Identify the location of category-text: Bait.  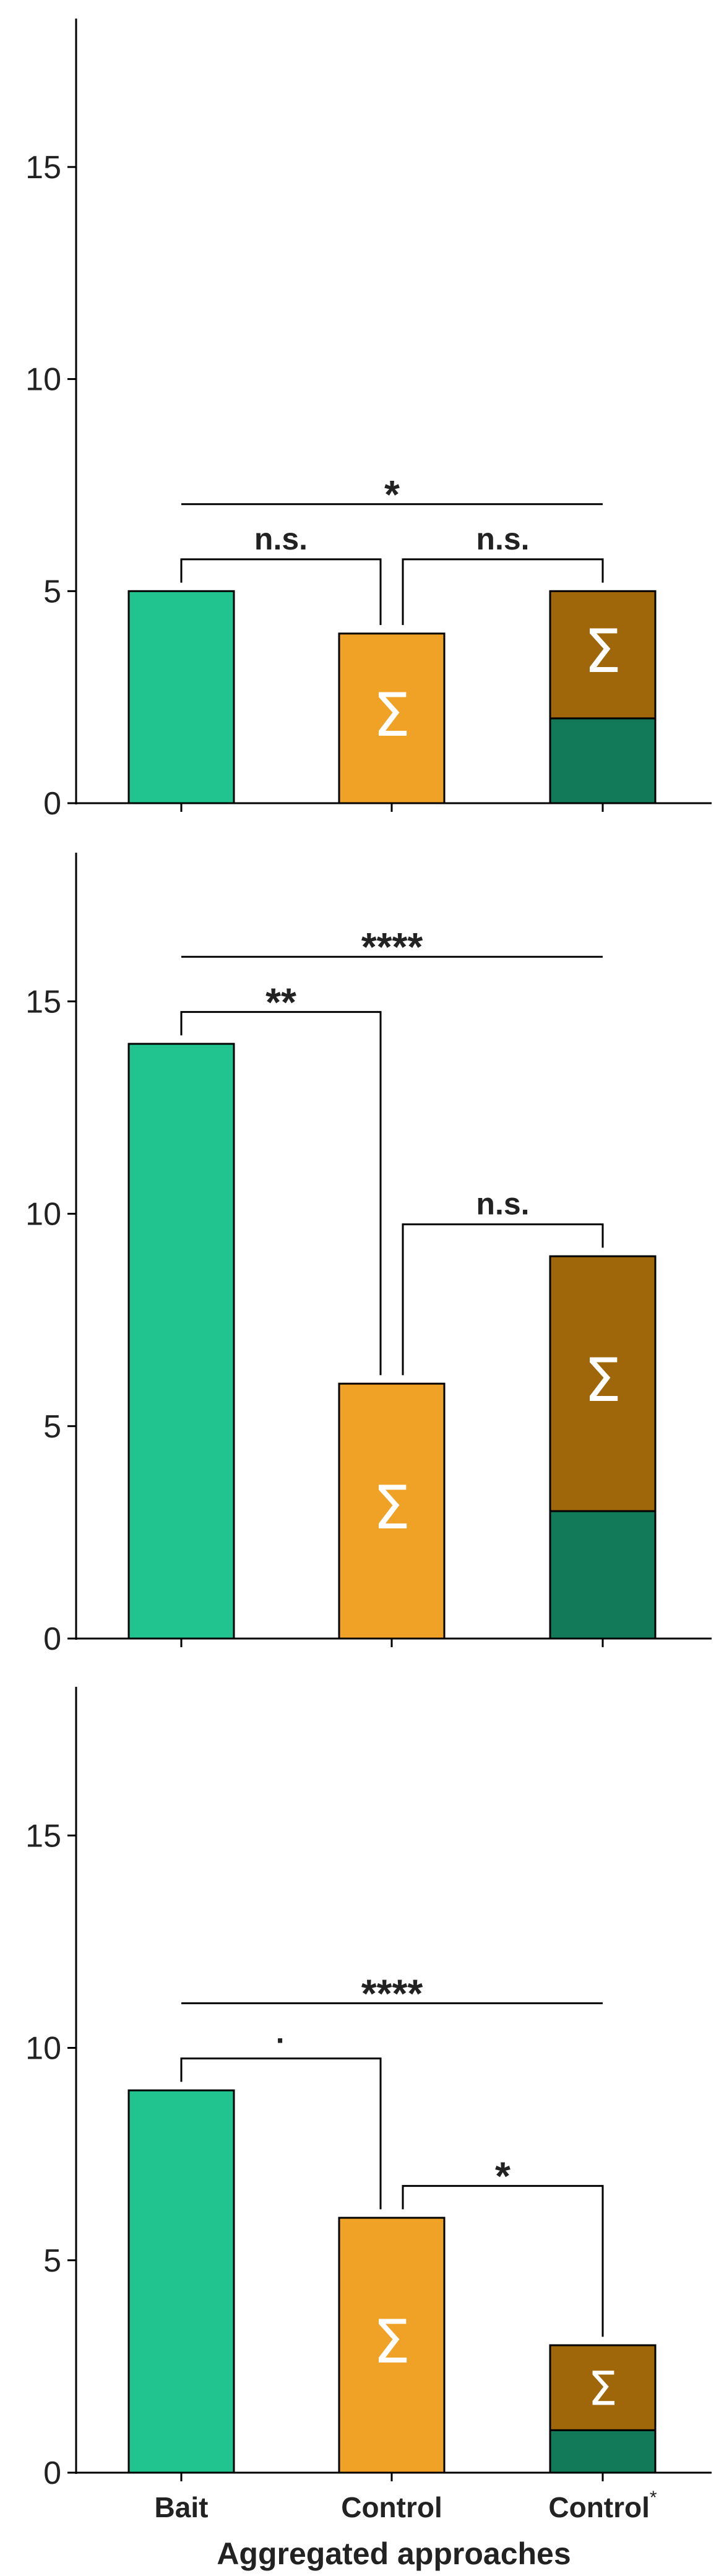
(182, 2507).